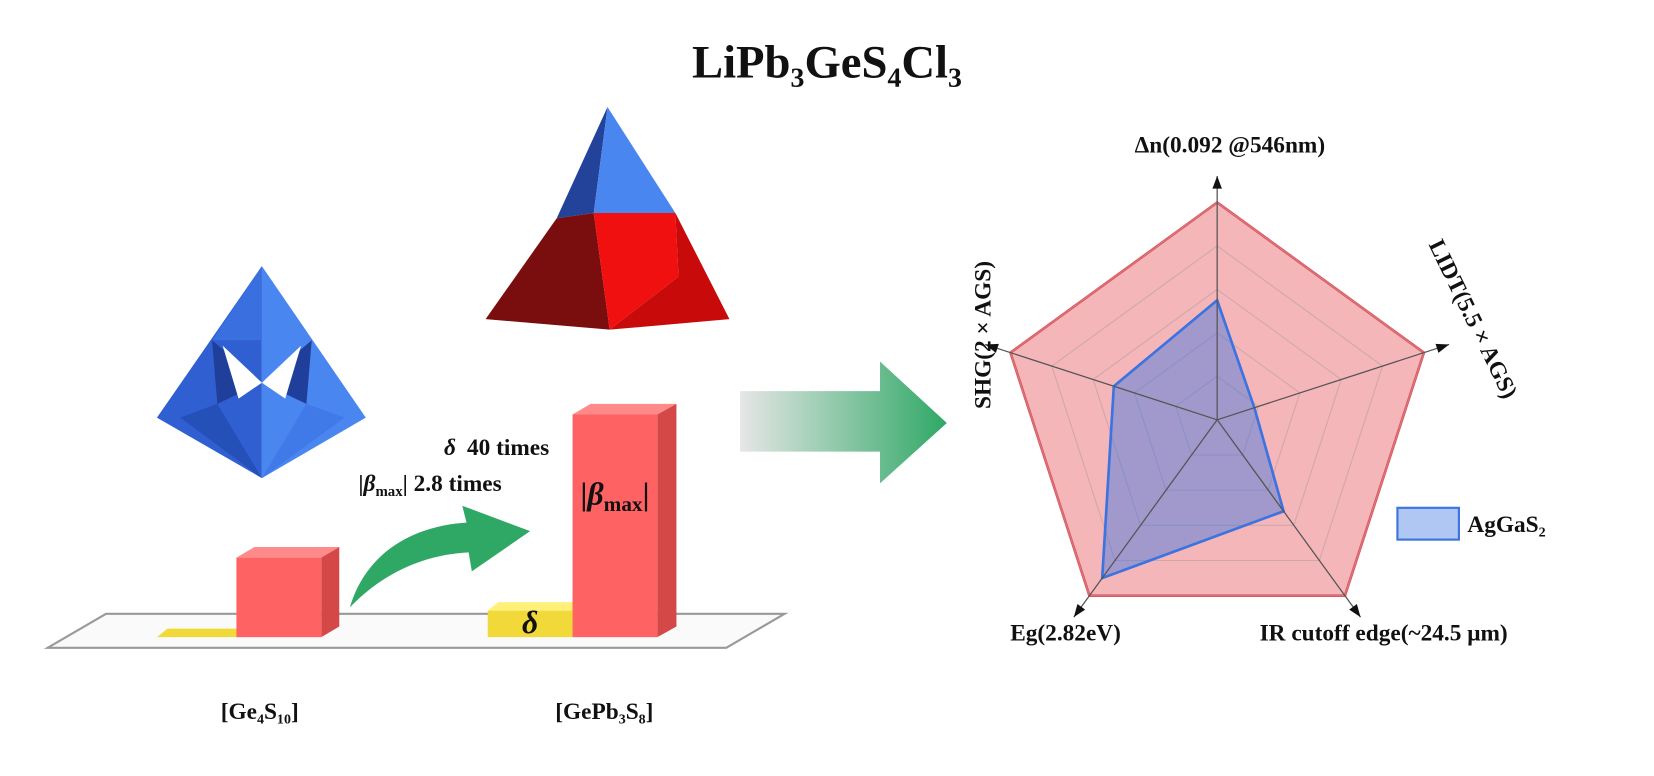 The image size is (1654, 776). I want to click on axis-label: IR cutoff edge(~24.5 μm), so click(1384, 633).